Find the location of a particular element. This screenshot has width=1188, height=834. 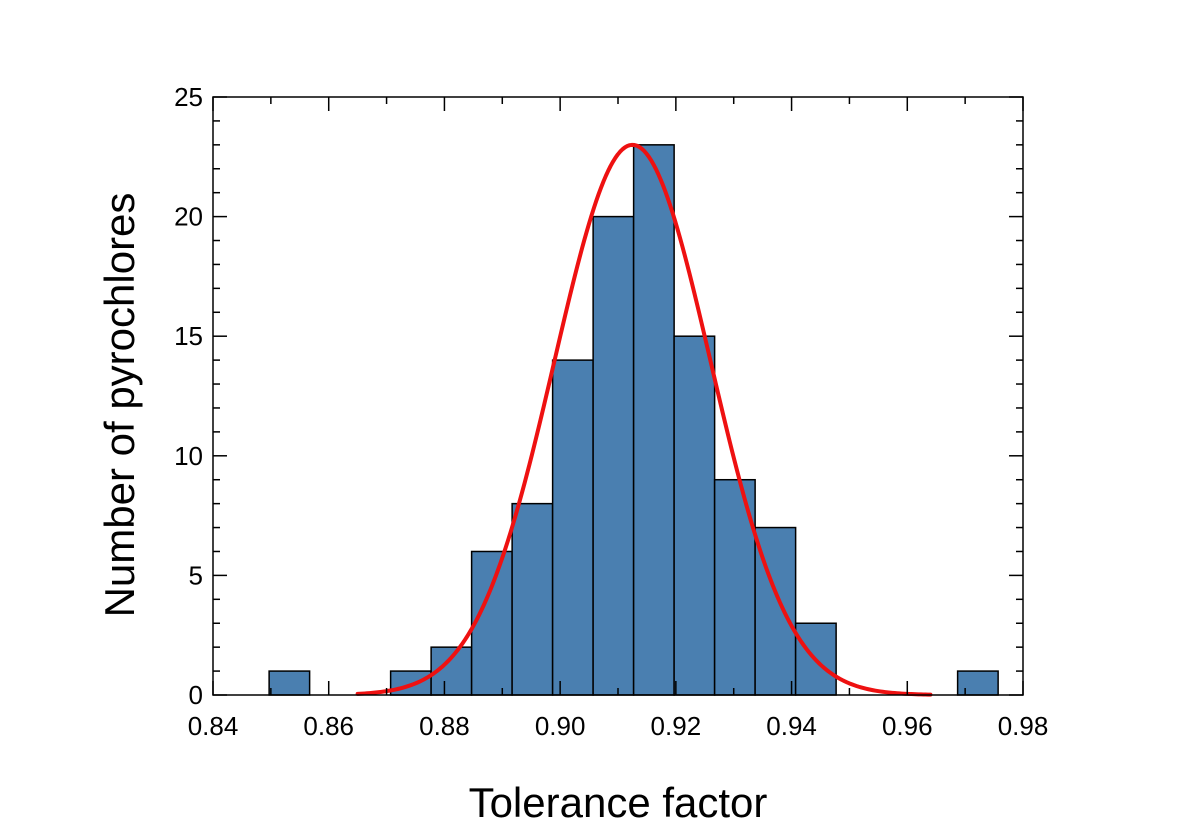

y-tick-label: 10 is located at coordinates (188, 456).